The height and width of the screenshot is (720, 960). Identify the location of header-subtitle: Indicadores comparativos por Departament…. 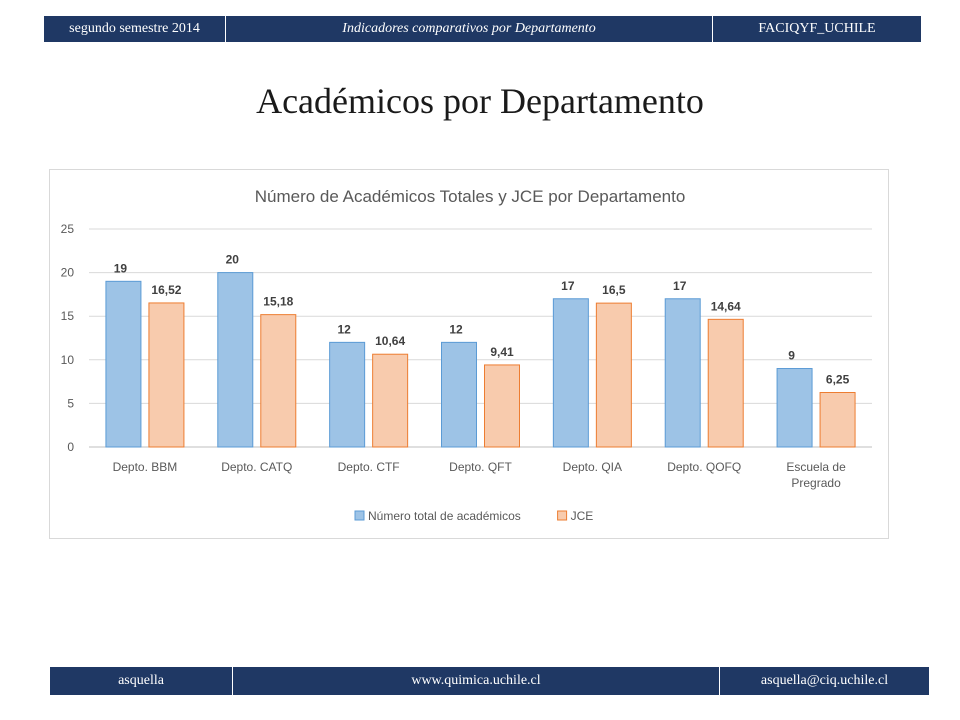
(469, 29).